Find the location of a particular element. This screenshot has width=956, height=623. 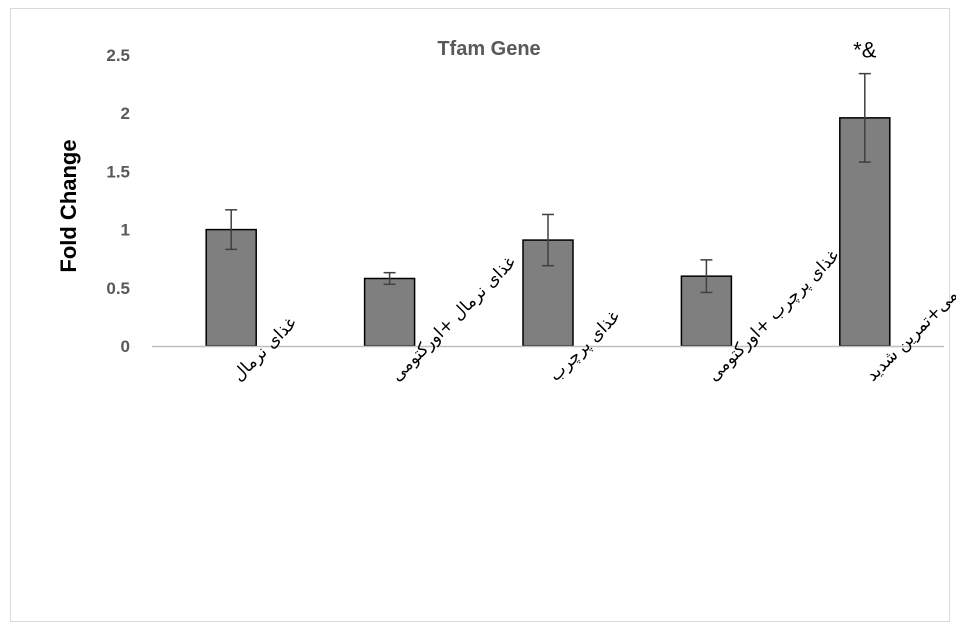

chart-title: Tfam Gene is located at coordinates (488, 49).